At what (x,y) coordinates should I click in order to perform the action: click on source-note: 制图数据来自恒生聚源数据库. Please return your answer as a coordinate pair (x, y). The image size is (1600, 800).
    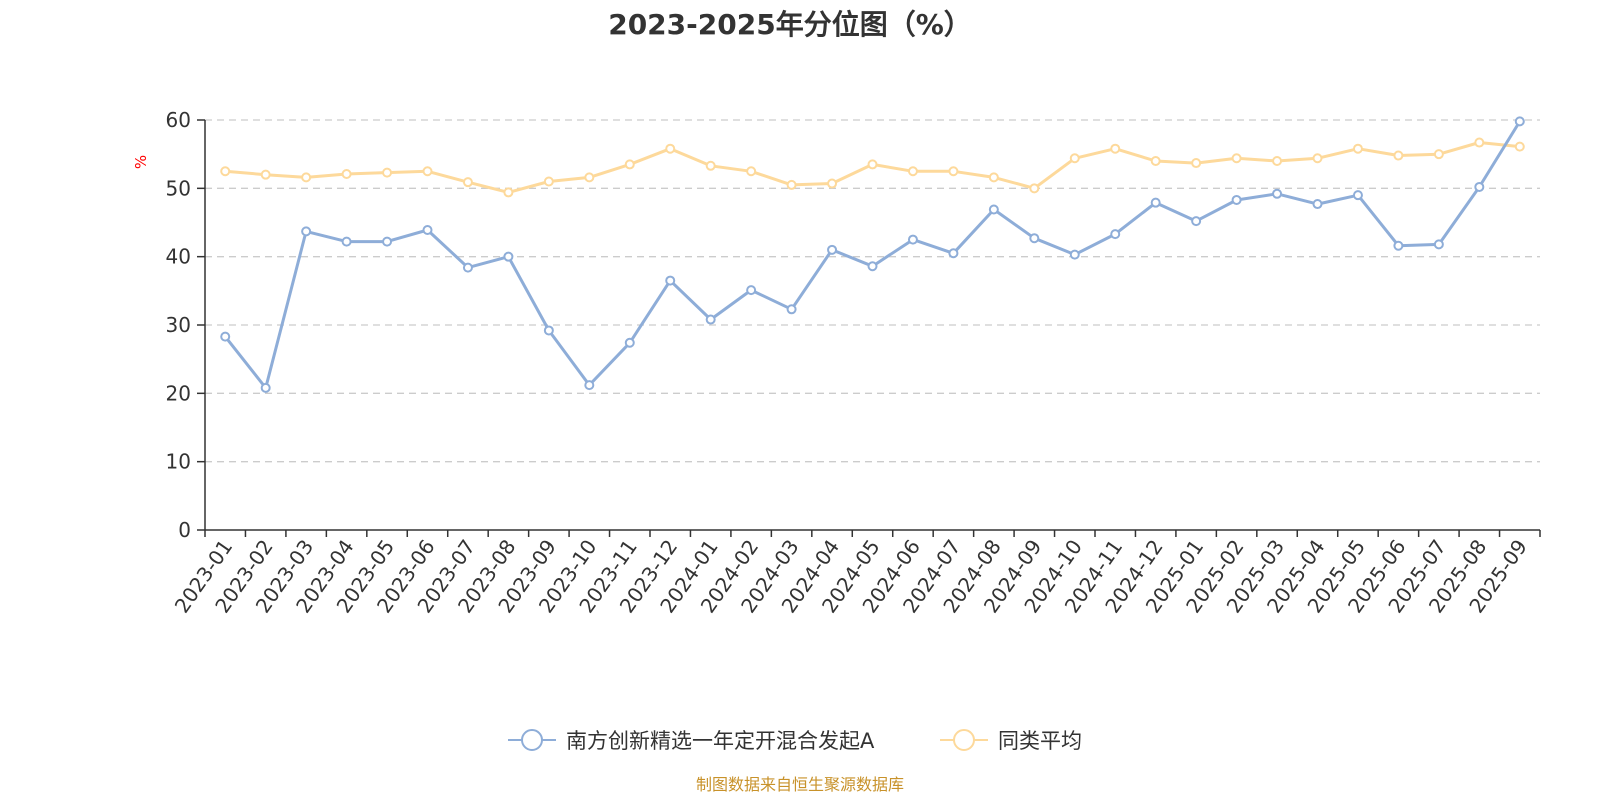
    Looking at the image, I should click on (800, 784).